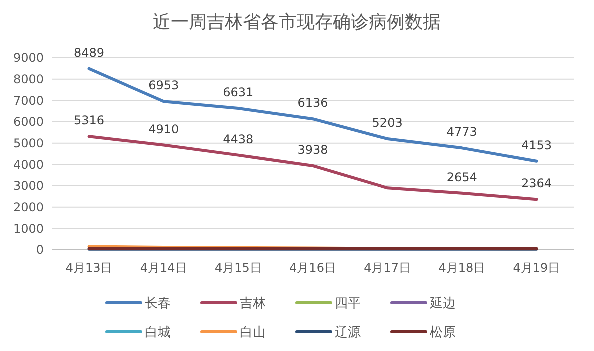  I want to click on y-tick-label: 5000, so click(28, 143).